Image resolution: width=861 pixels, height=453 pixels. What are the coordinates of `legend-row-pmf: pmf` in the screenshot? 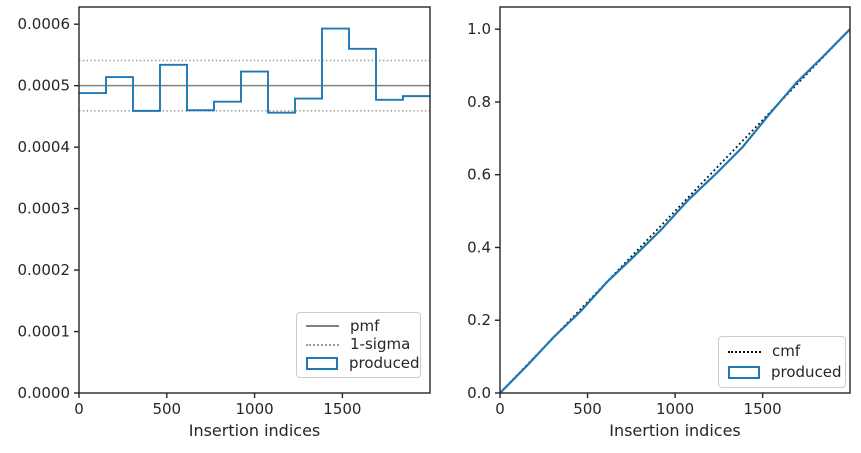 It's located at (358, 325).